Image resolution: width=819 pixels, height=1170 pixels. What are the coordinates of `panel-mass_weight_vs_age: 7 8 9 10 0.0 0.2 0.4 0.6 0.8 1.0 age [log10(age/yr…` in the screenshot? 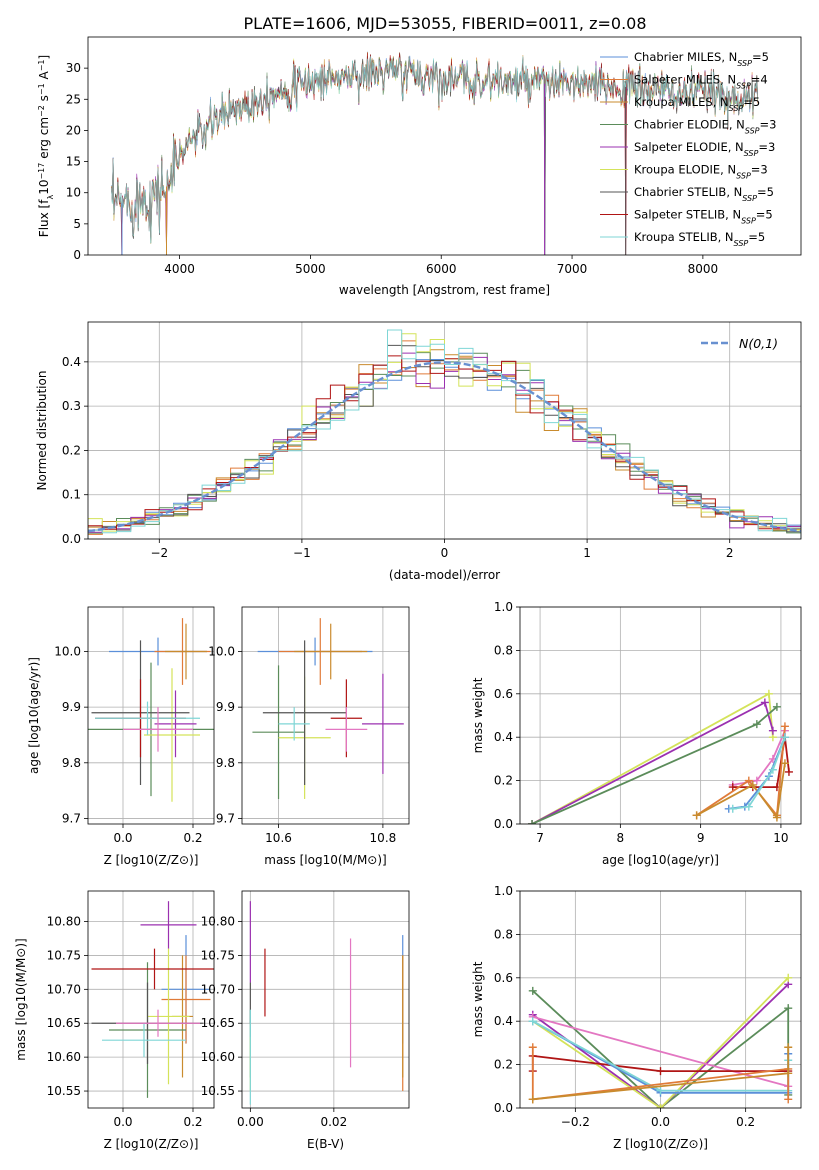 It's located at (636, 733).